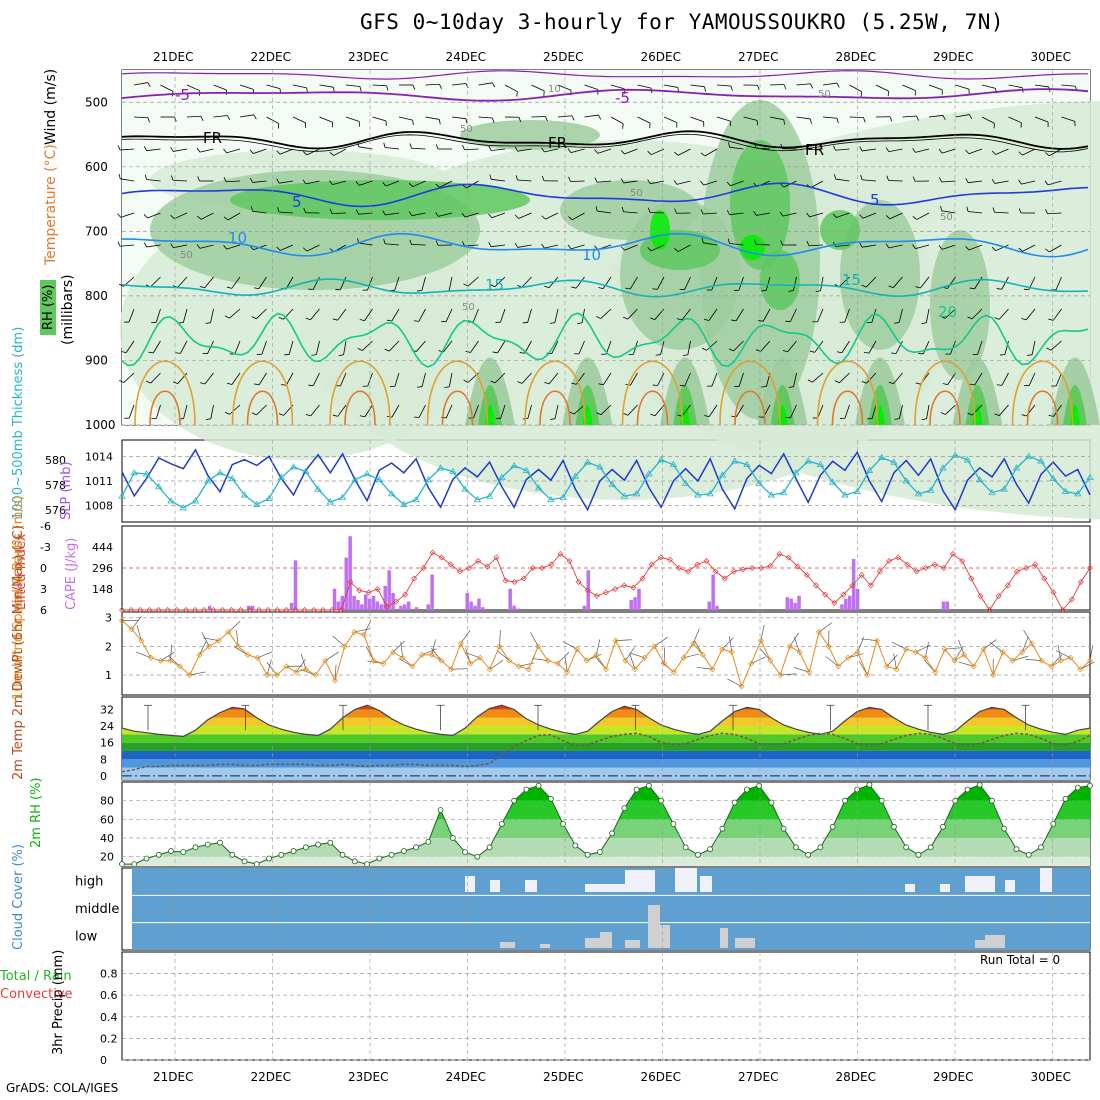  Describe the element at coordinates (606, 654) in the screenshot. I see `wind10-line` at that location.